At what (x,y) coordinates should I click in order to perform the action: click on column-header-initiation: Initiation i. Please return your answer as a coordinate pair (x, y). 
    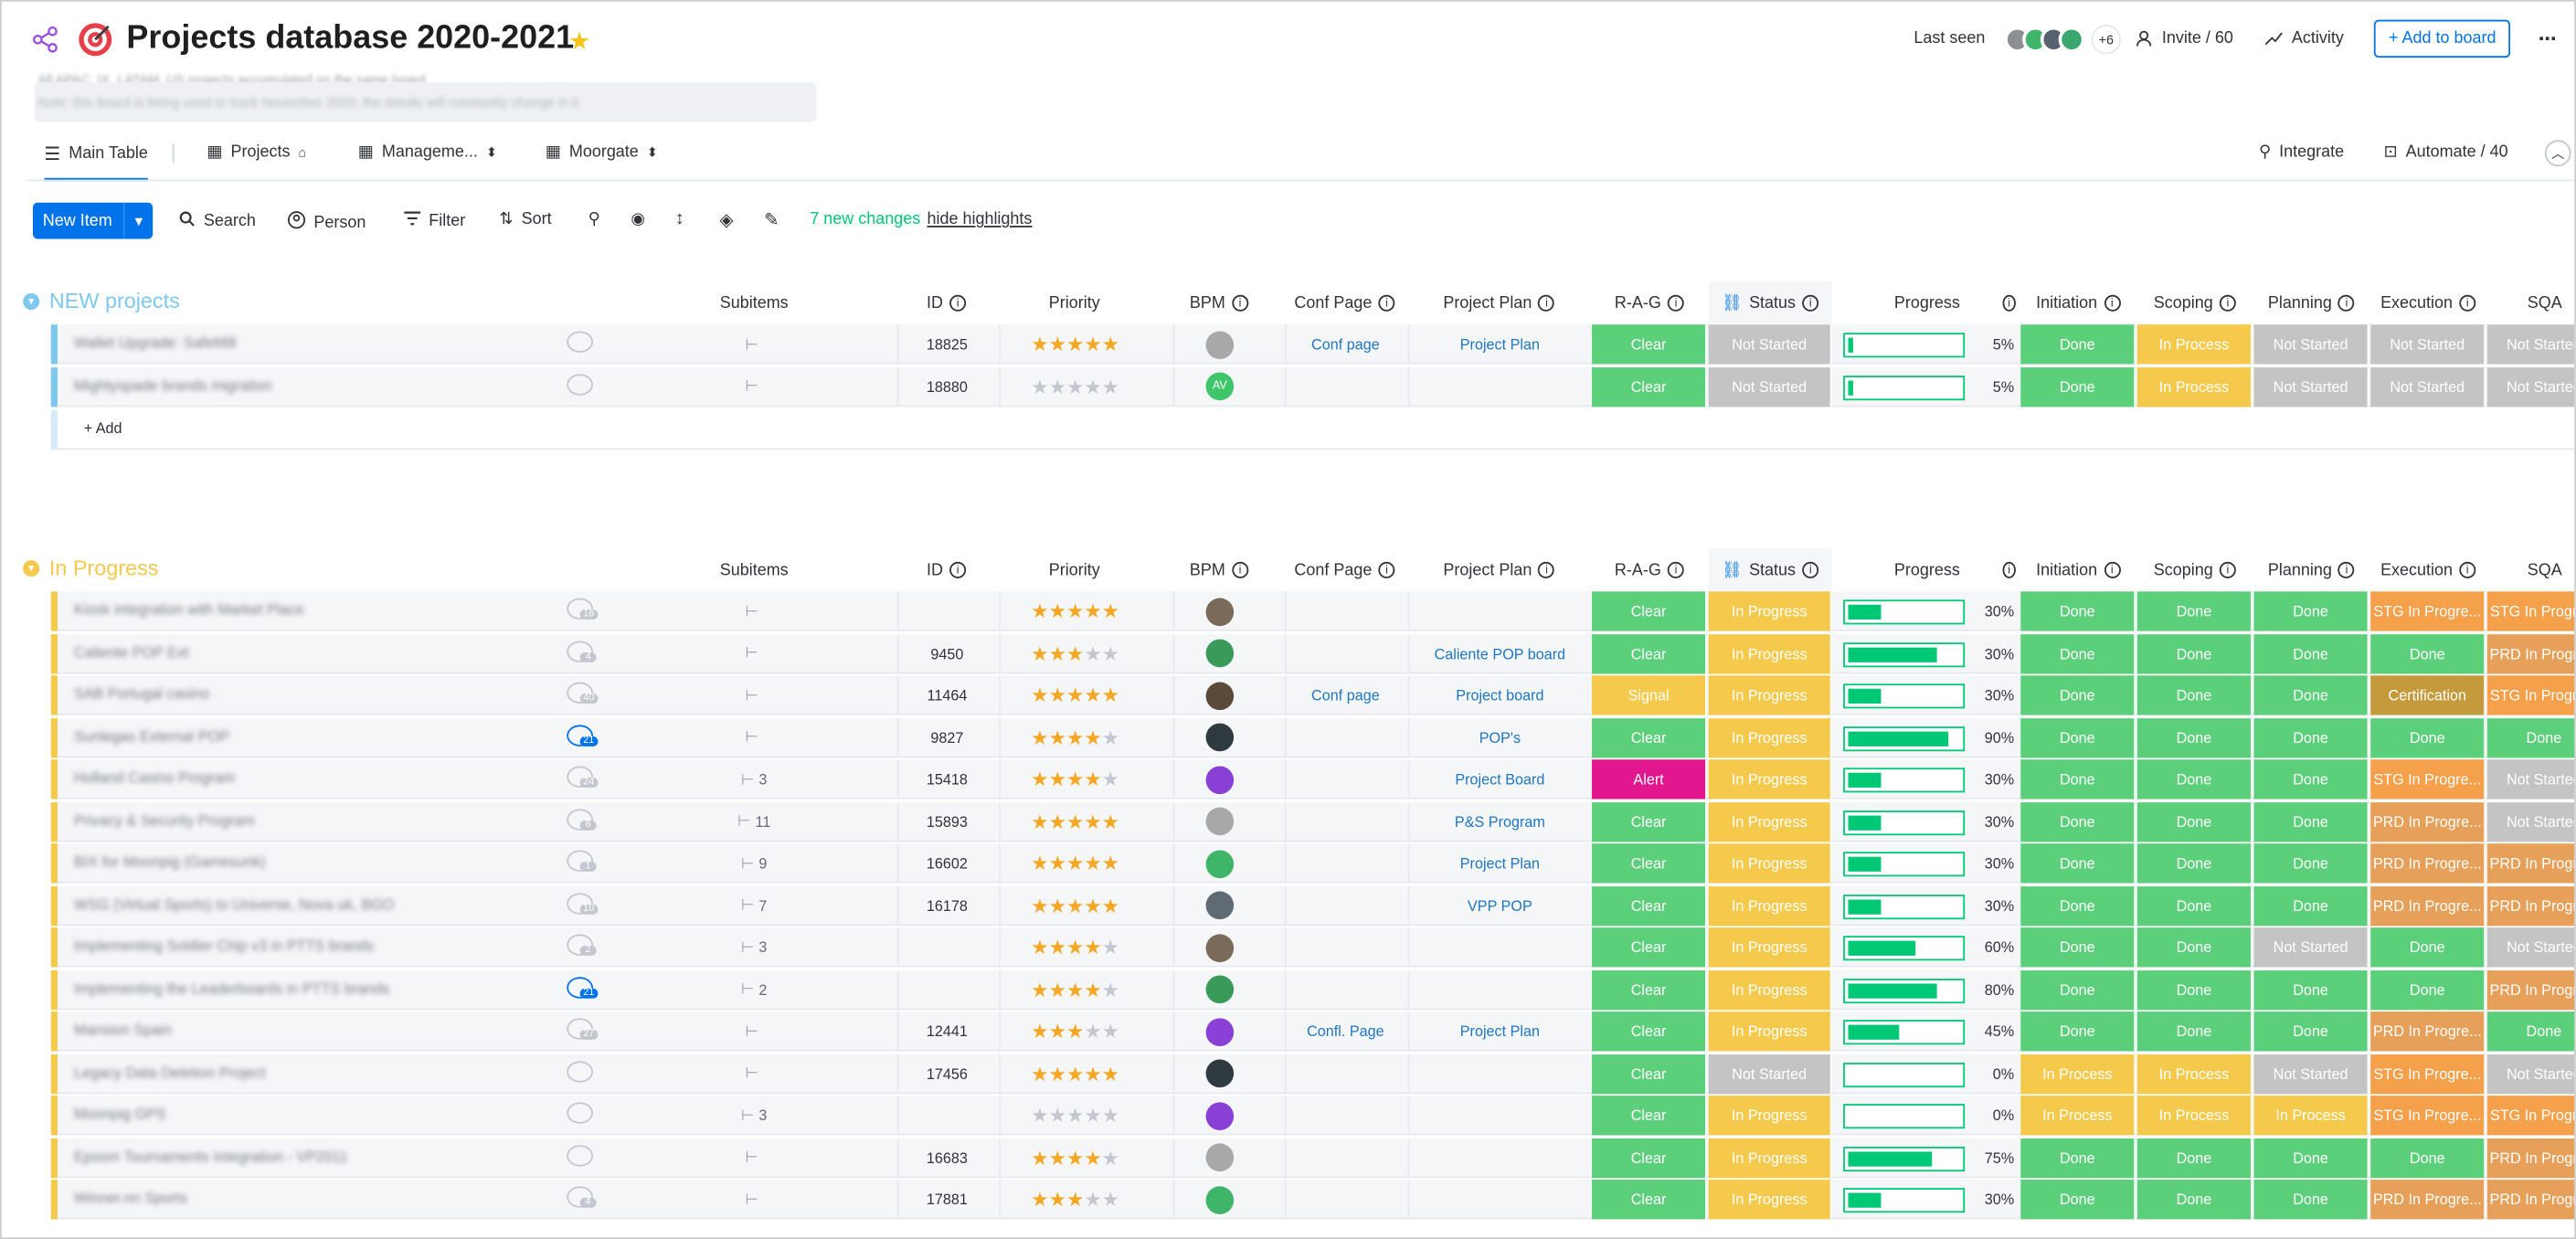
    Looking at the image, I should click on (2078, 569).